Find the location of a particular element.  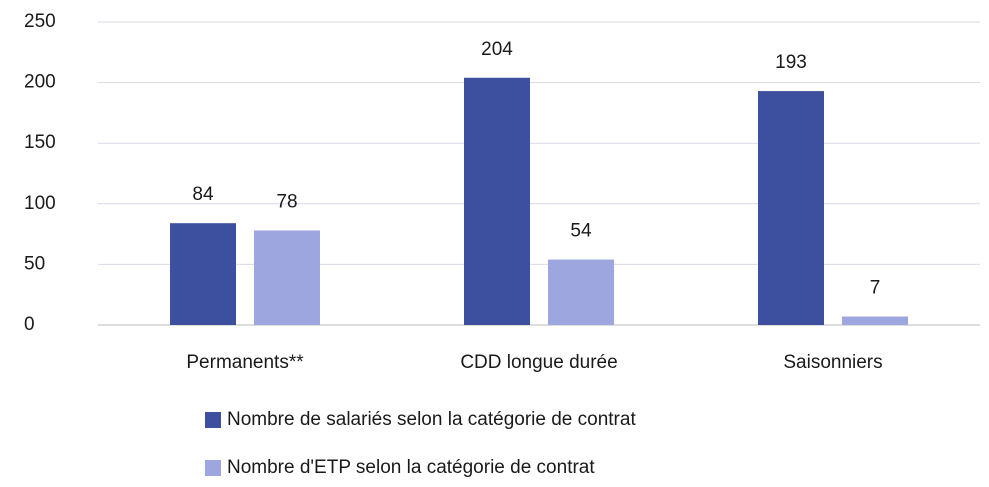

y-tick-label: 100 is located at coordinates (40, 203).